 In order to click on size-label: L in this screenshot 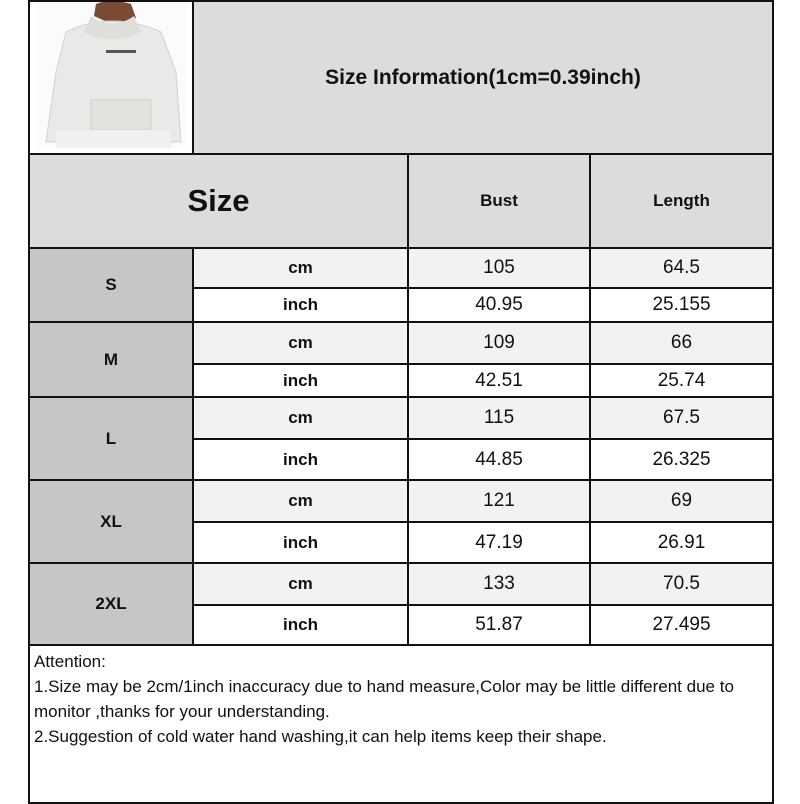, I will do `click(111, 438)`.